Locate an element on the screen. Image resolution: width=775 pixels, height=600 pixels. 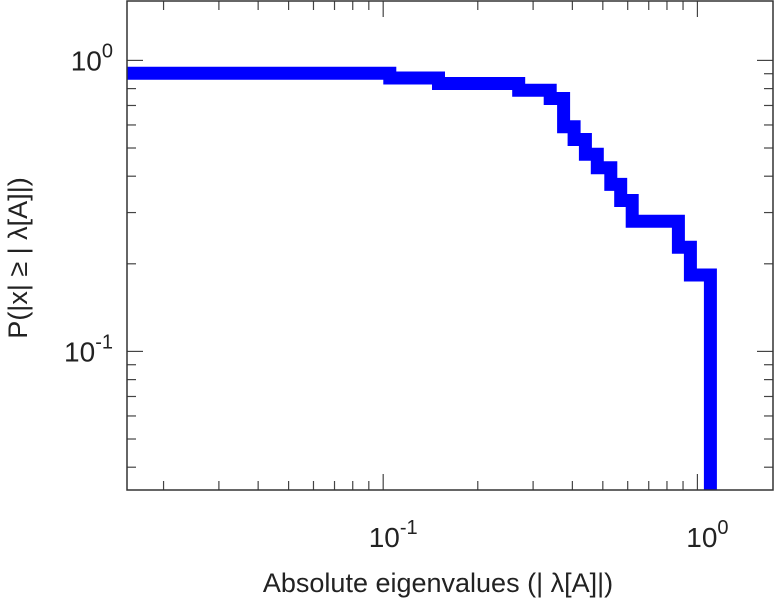
y-tick-label: 10⁰ is located at coordinates (92, 58).